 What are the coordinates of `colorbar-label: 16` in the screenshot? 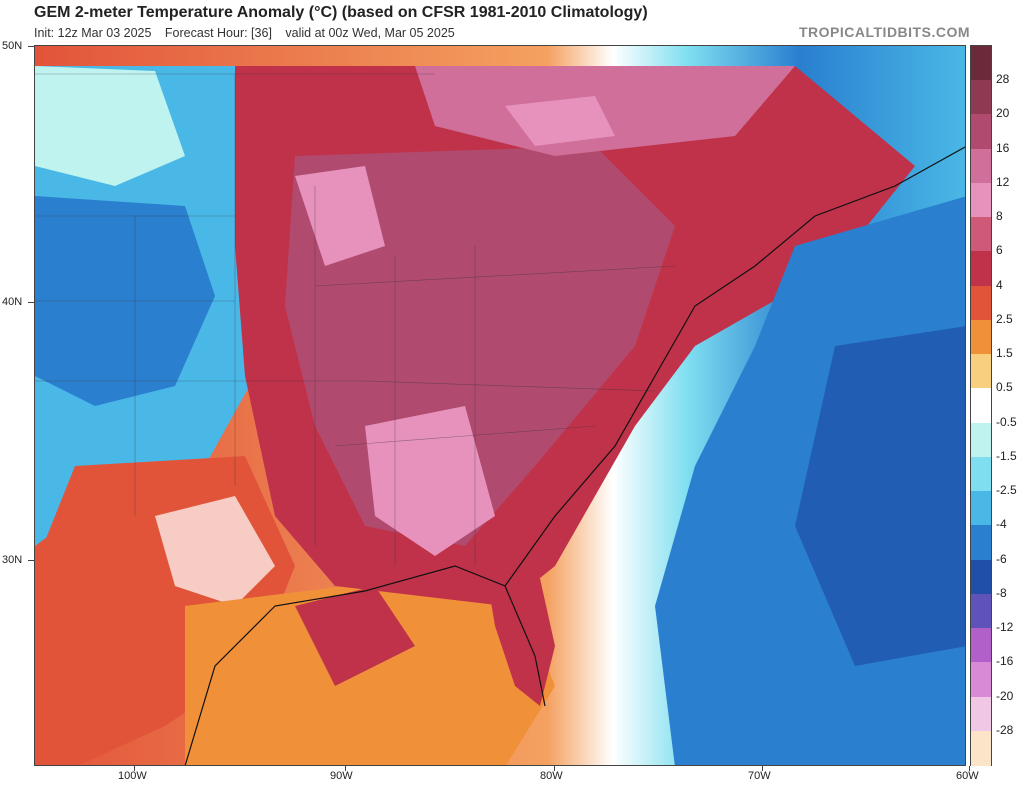 It's located at (1003, 147).